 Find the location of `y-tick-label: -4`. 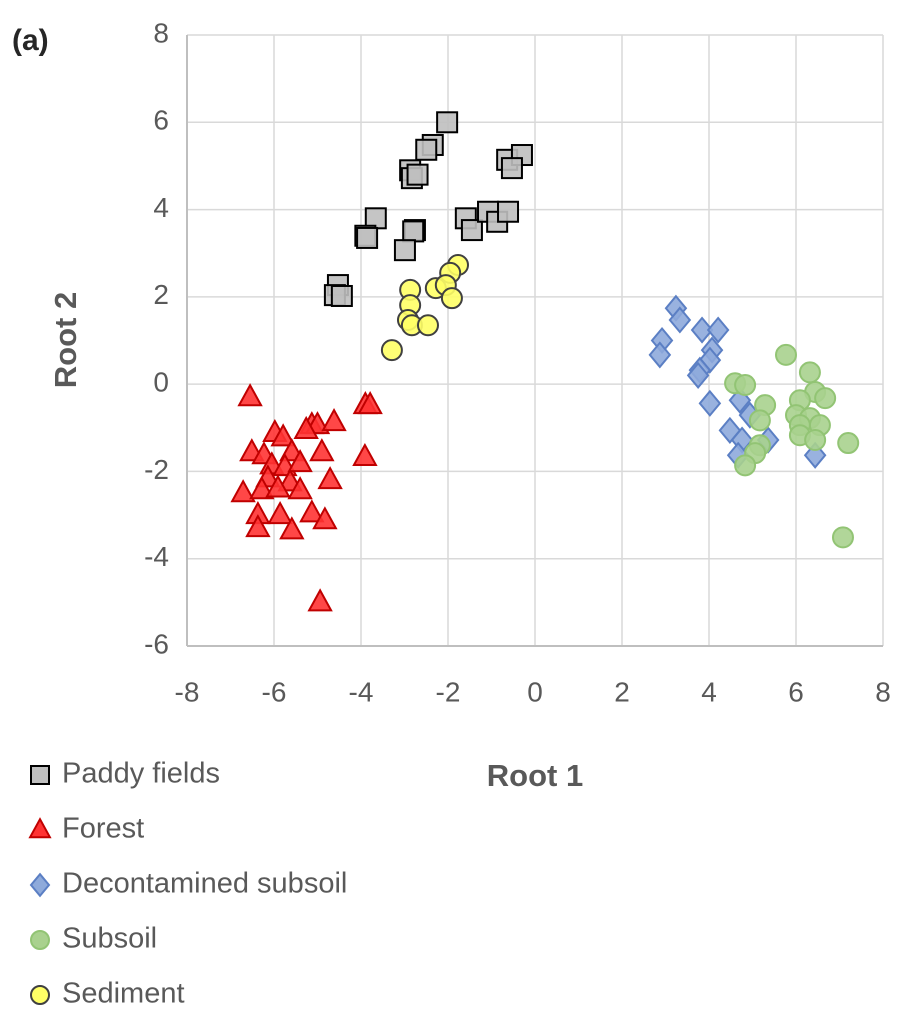

y-tick-label: -4 is located at coordinates (156, 556).